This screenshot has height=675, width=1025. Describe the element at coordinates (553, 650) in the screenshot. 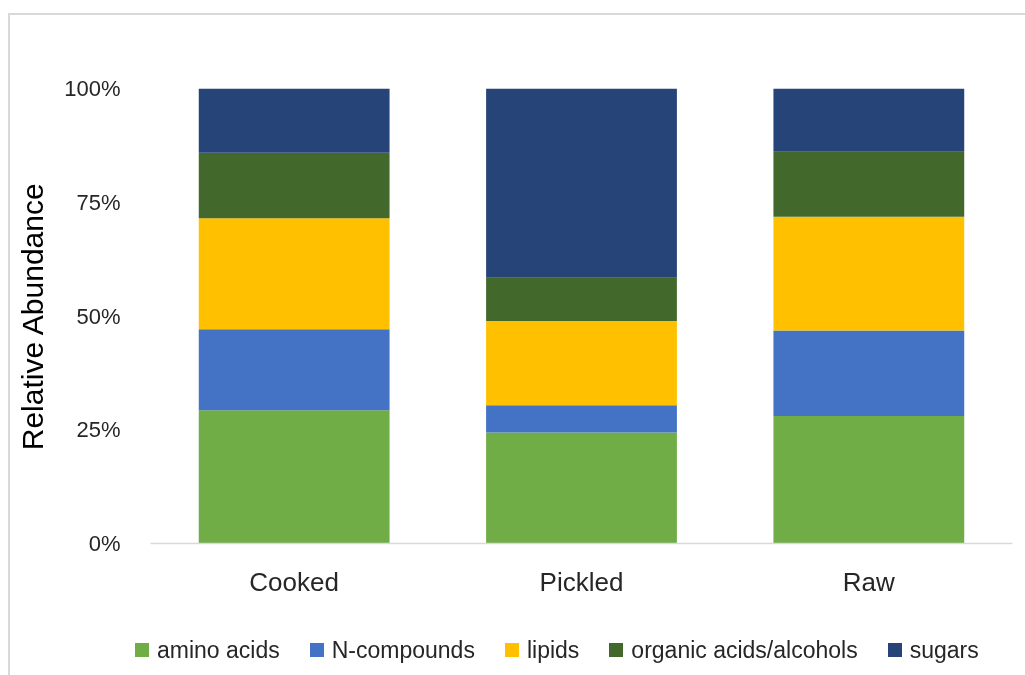

I see `legend-label: lipids` at that location.